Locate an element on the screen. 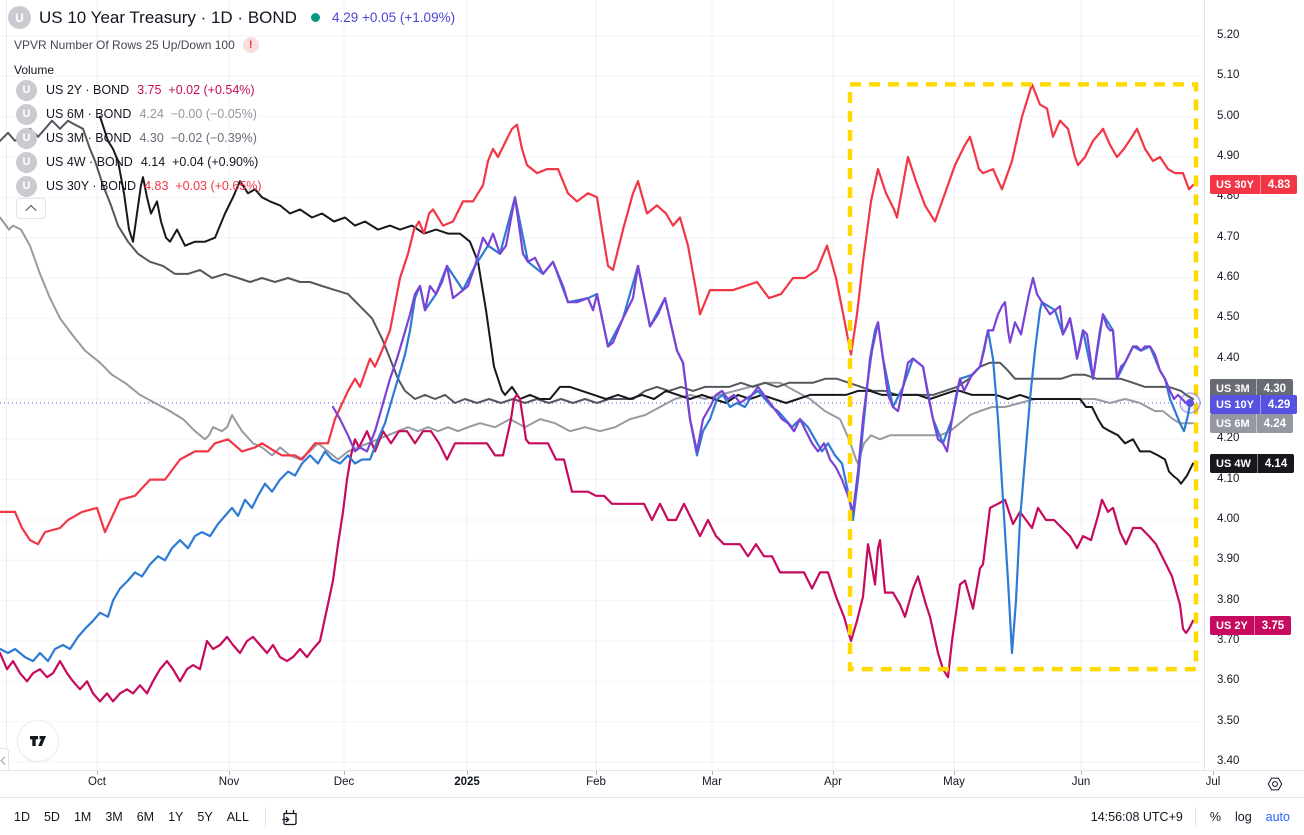 This screenshot has width=1304, height=835. time-axis: Oct Nov Dec 2025 Feb Mar Apr May Jun Jul is located at coordinates (652, 784).